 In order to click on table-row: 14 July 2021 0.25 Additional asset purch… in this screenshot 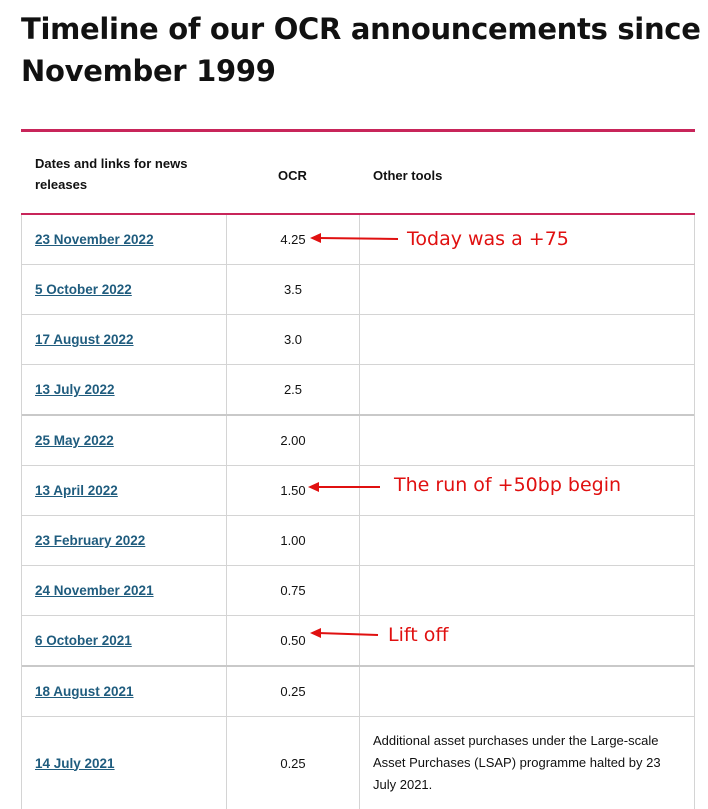, I will do `click(358, 763)`.